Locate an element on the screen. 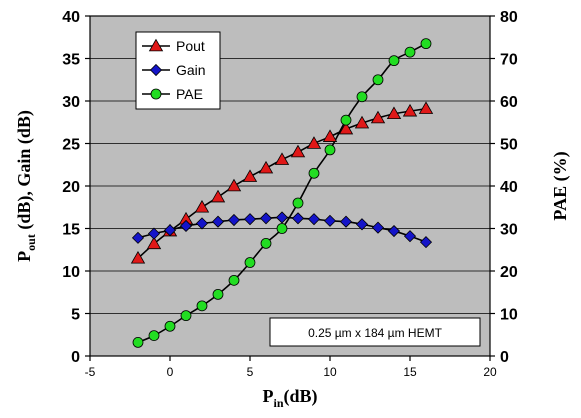 Image resolution: width=581 pixels, height=418 pixels. x-axis-title: Pin(dB) is located at coordinates (289, 398).